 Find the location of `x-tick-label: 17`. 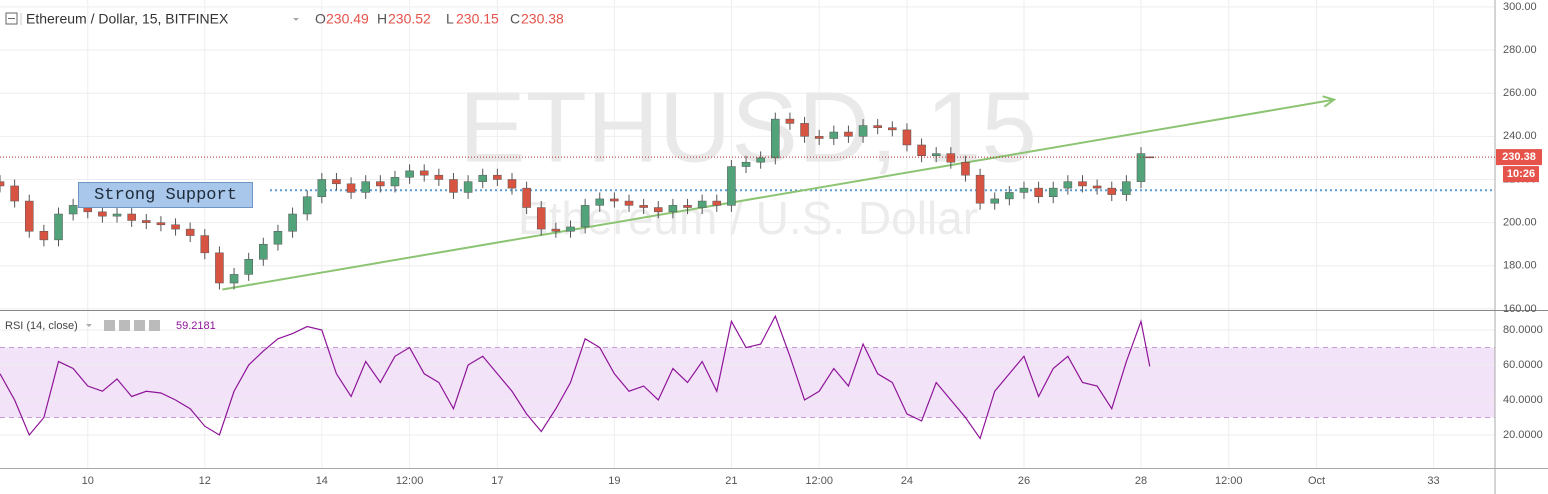

x-tick-label: 17 is located at coordinates (497, 481).